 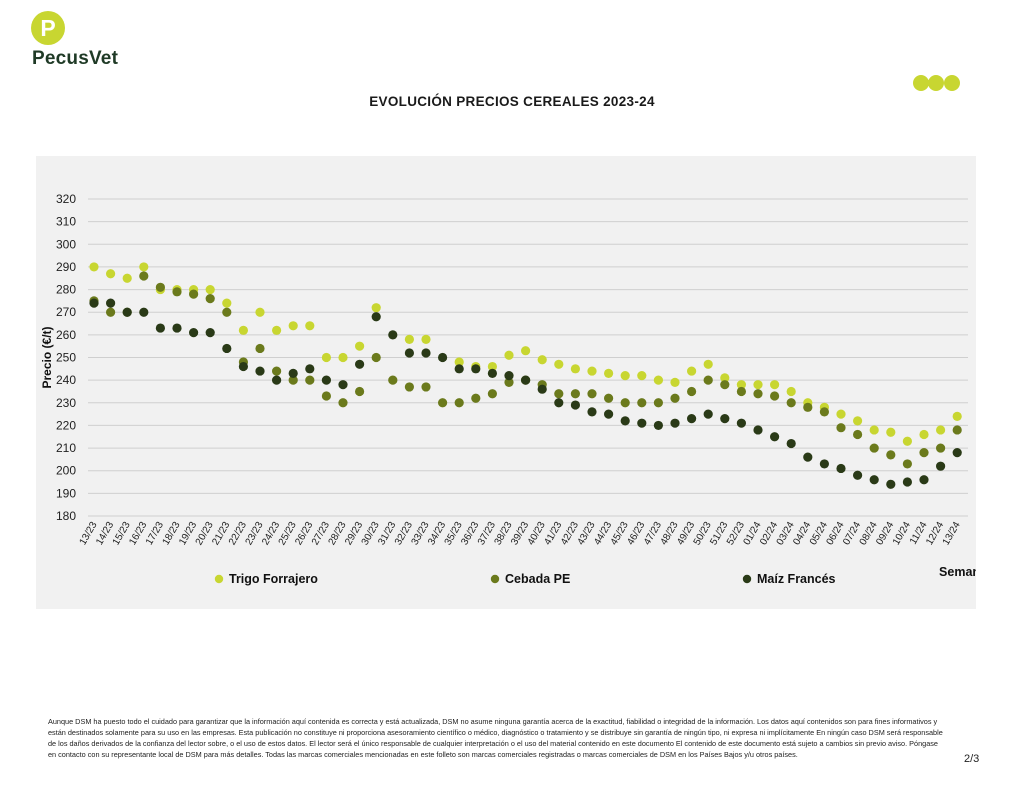 I want to click on brand-name: PecusVet, so click(x=75, y=58).